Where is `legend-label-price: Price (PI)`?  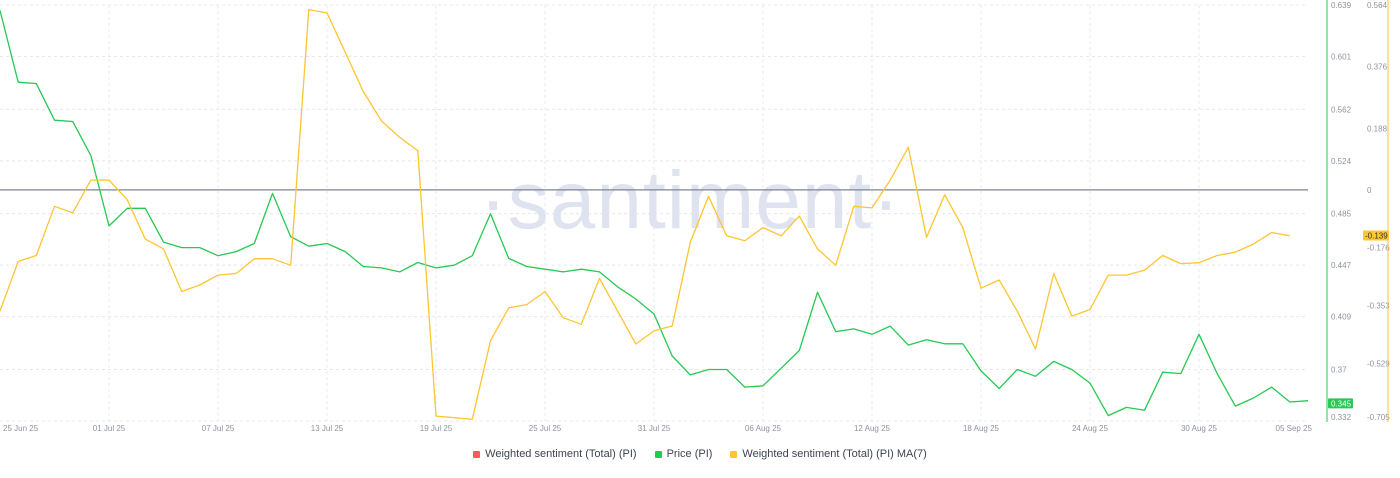
legend-label-price: Price (PI) is located at coordinates (689, 454).